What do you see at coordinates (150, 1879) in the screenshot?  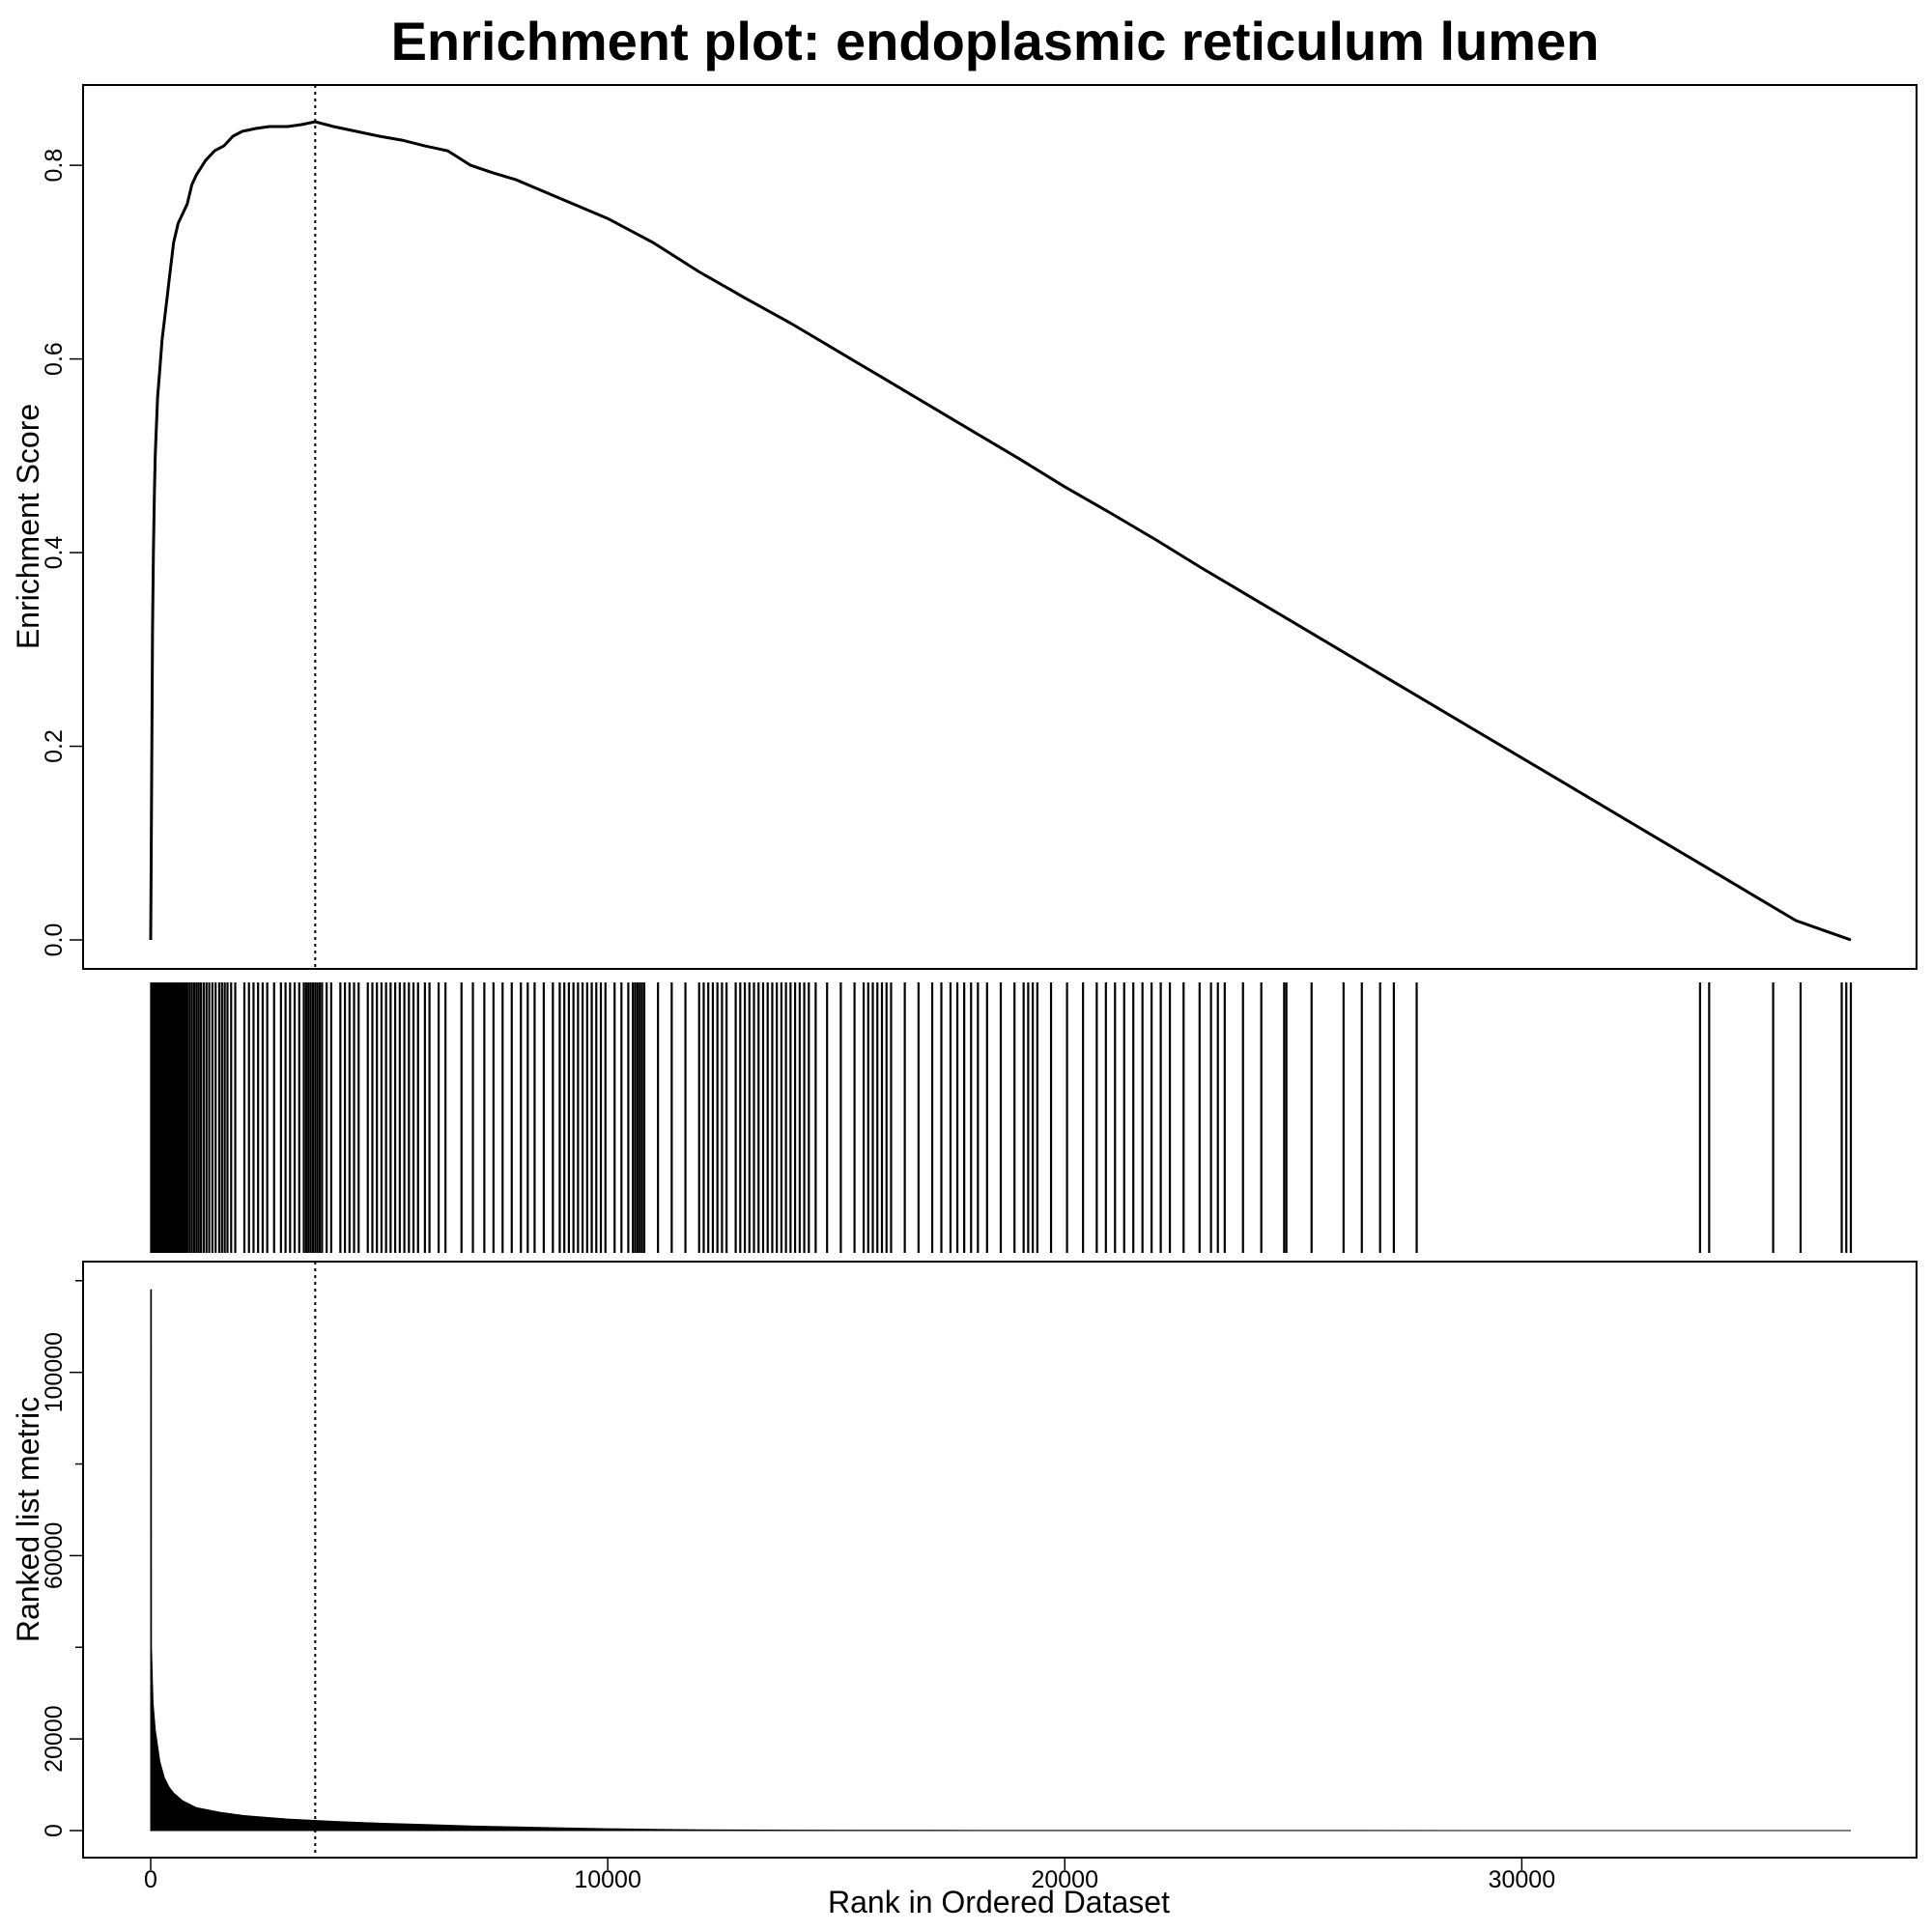 I see `x-tick-label: 0` at bounding box center [150, 1879].